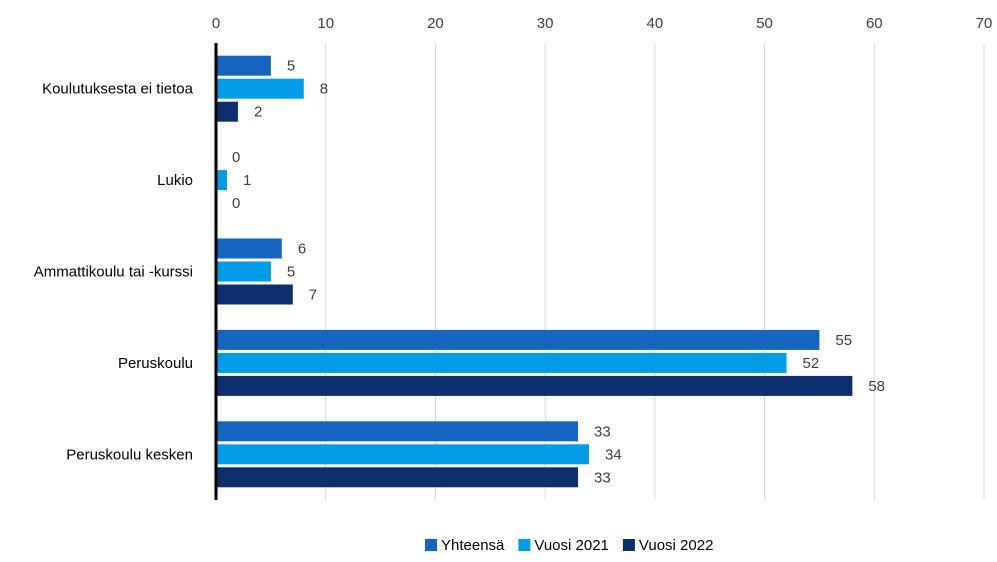 This screenshot has height=562, width=997. What do you see at coordinates (676, 545) in the screenshot?
I see `legend-label: Vuosi 2022` at bounding box center [676, 545].